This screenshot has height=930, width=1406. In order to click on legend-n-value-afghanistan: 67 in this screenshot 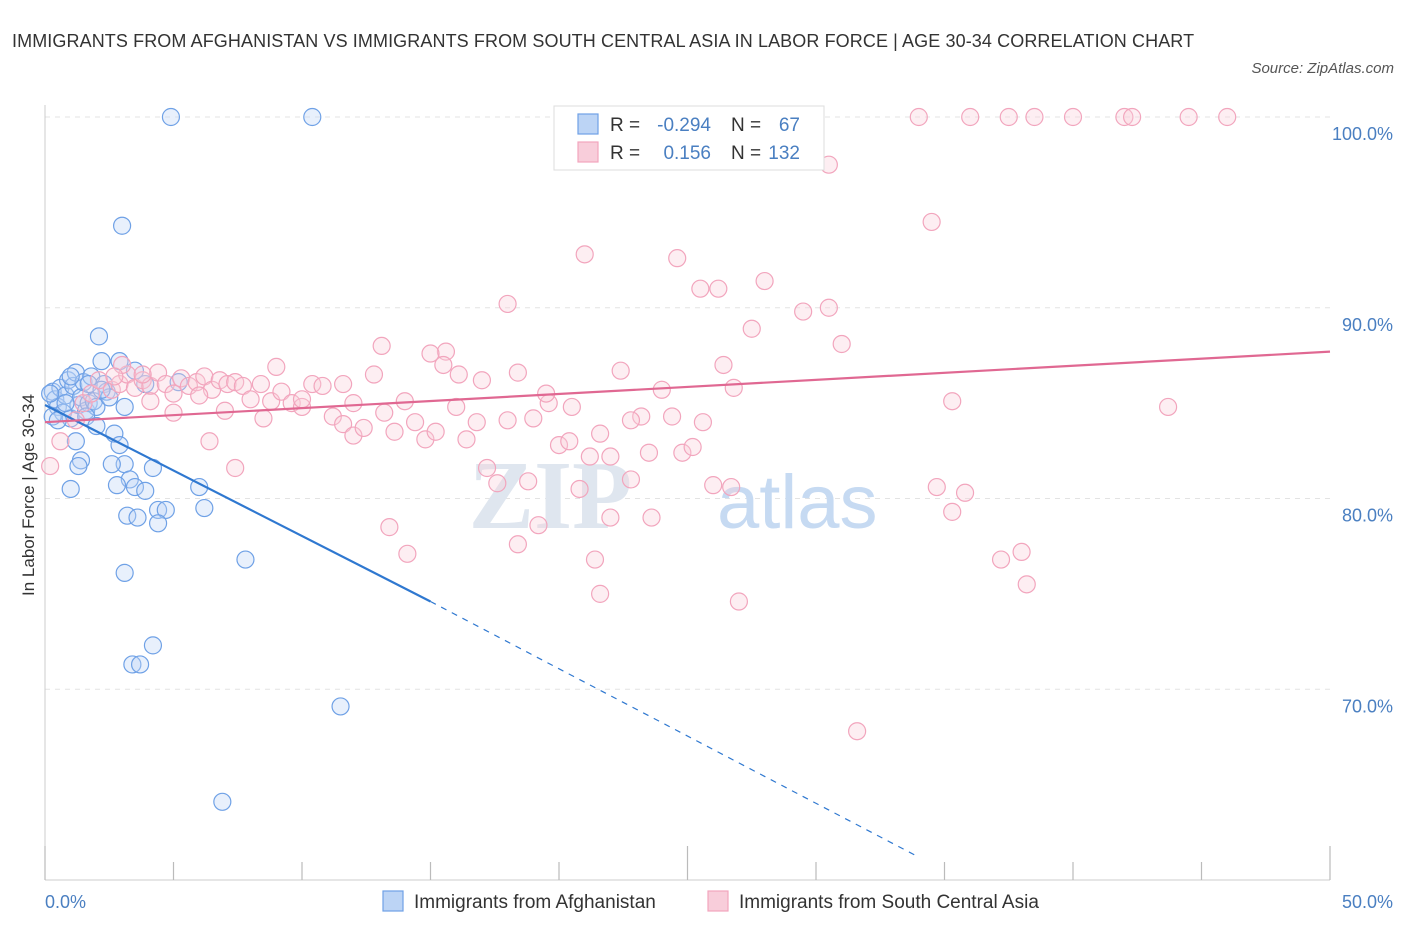, I will do `click(789, 125)`.